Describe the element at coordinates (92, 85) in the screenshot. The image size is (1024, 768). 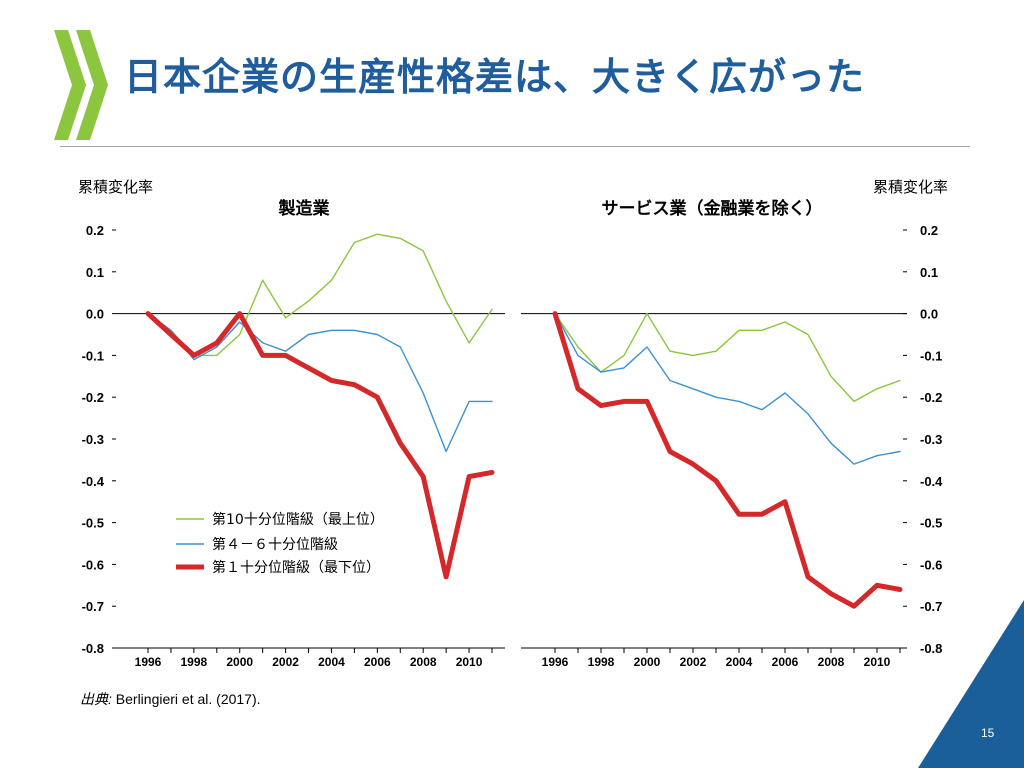
I see `logo-chevron-right` at that location.